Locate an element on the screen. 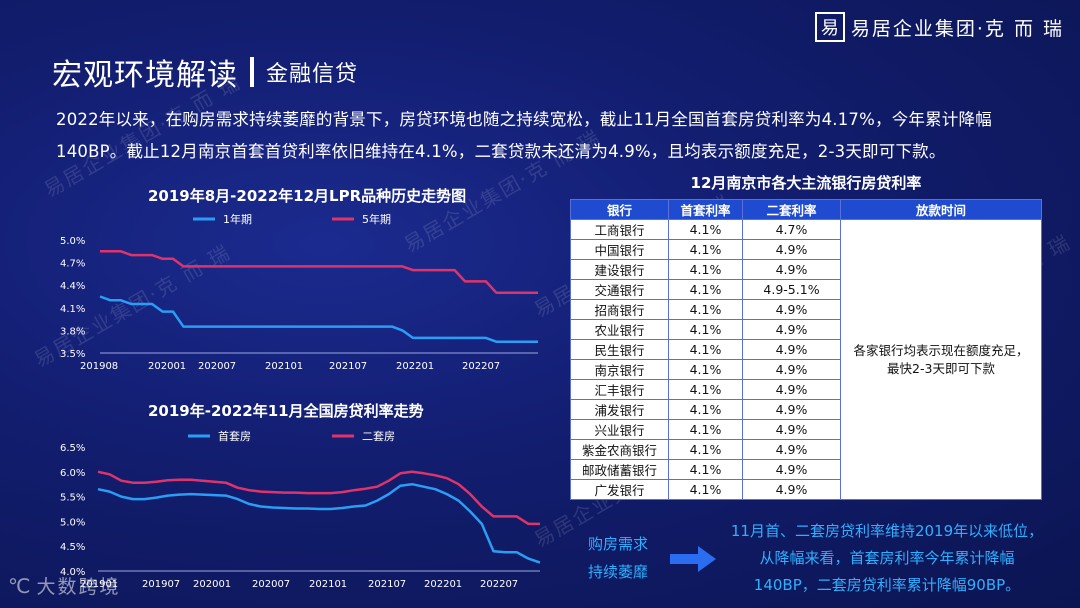 The height and width of the screenshot is (608, 1080). bank-name-cell: 招商银行 is located at coordinates (619, 309).